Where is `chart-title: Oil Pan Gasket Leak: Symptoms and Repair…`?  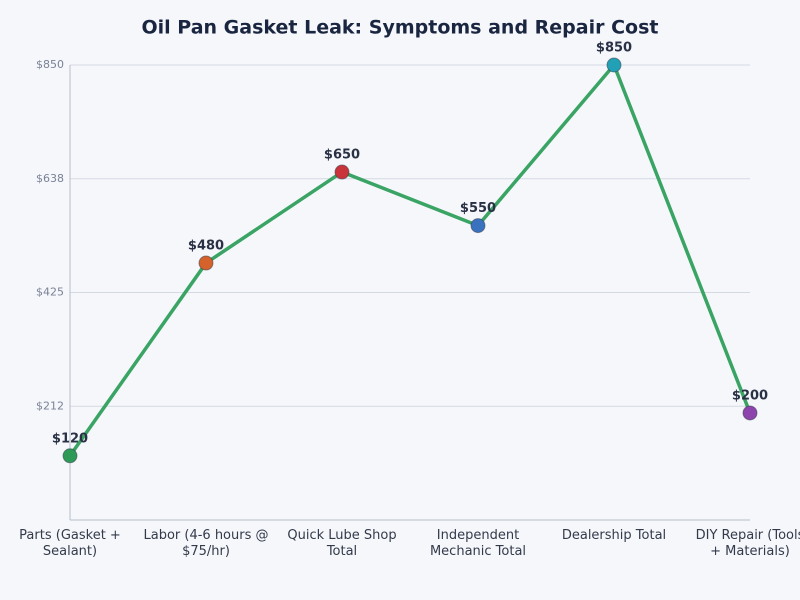
chart-title: Oil Pan Gasket Leak: Symptoms and Repair… is located at coordinates (400, 28).